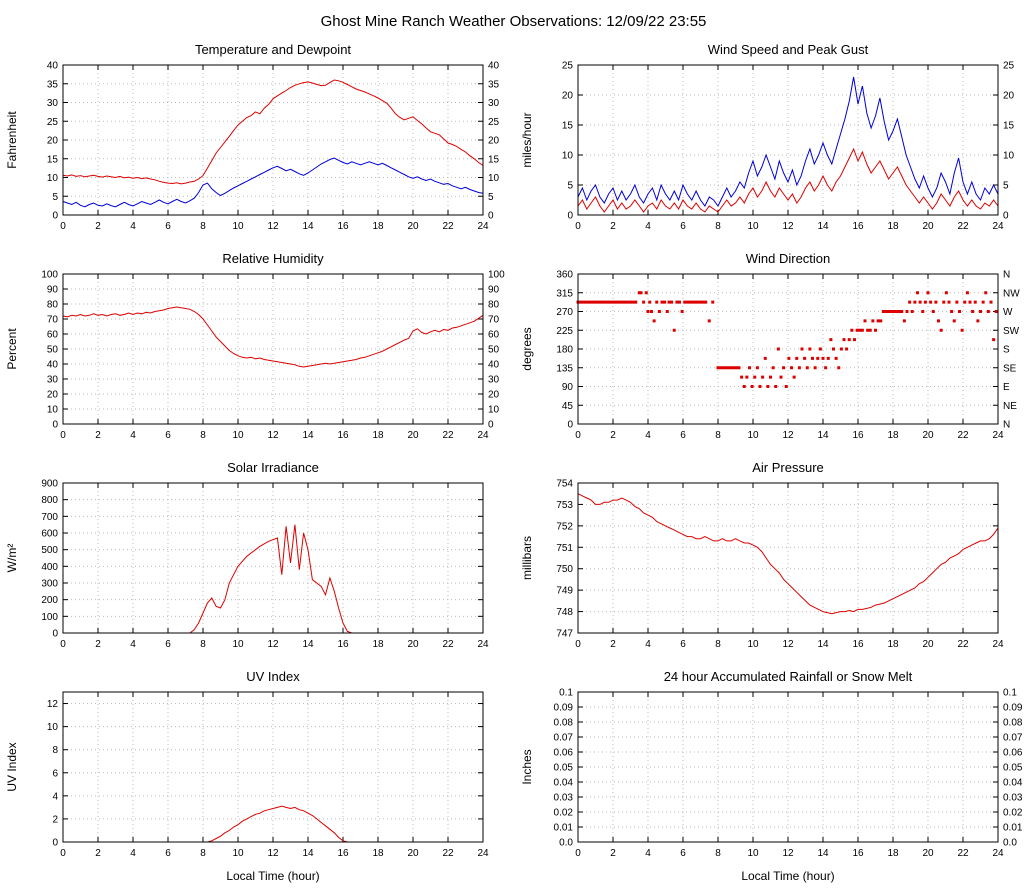  I want to click on svg-text: SE, so click(1010, 368).